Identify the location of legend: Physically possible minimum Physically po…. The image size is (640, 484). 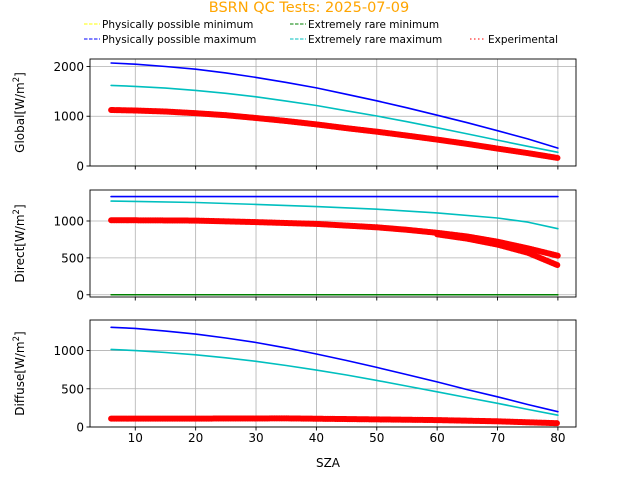
(321, 32).